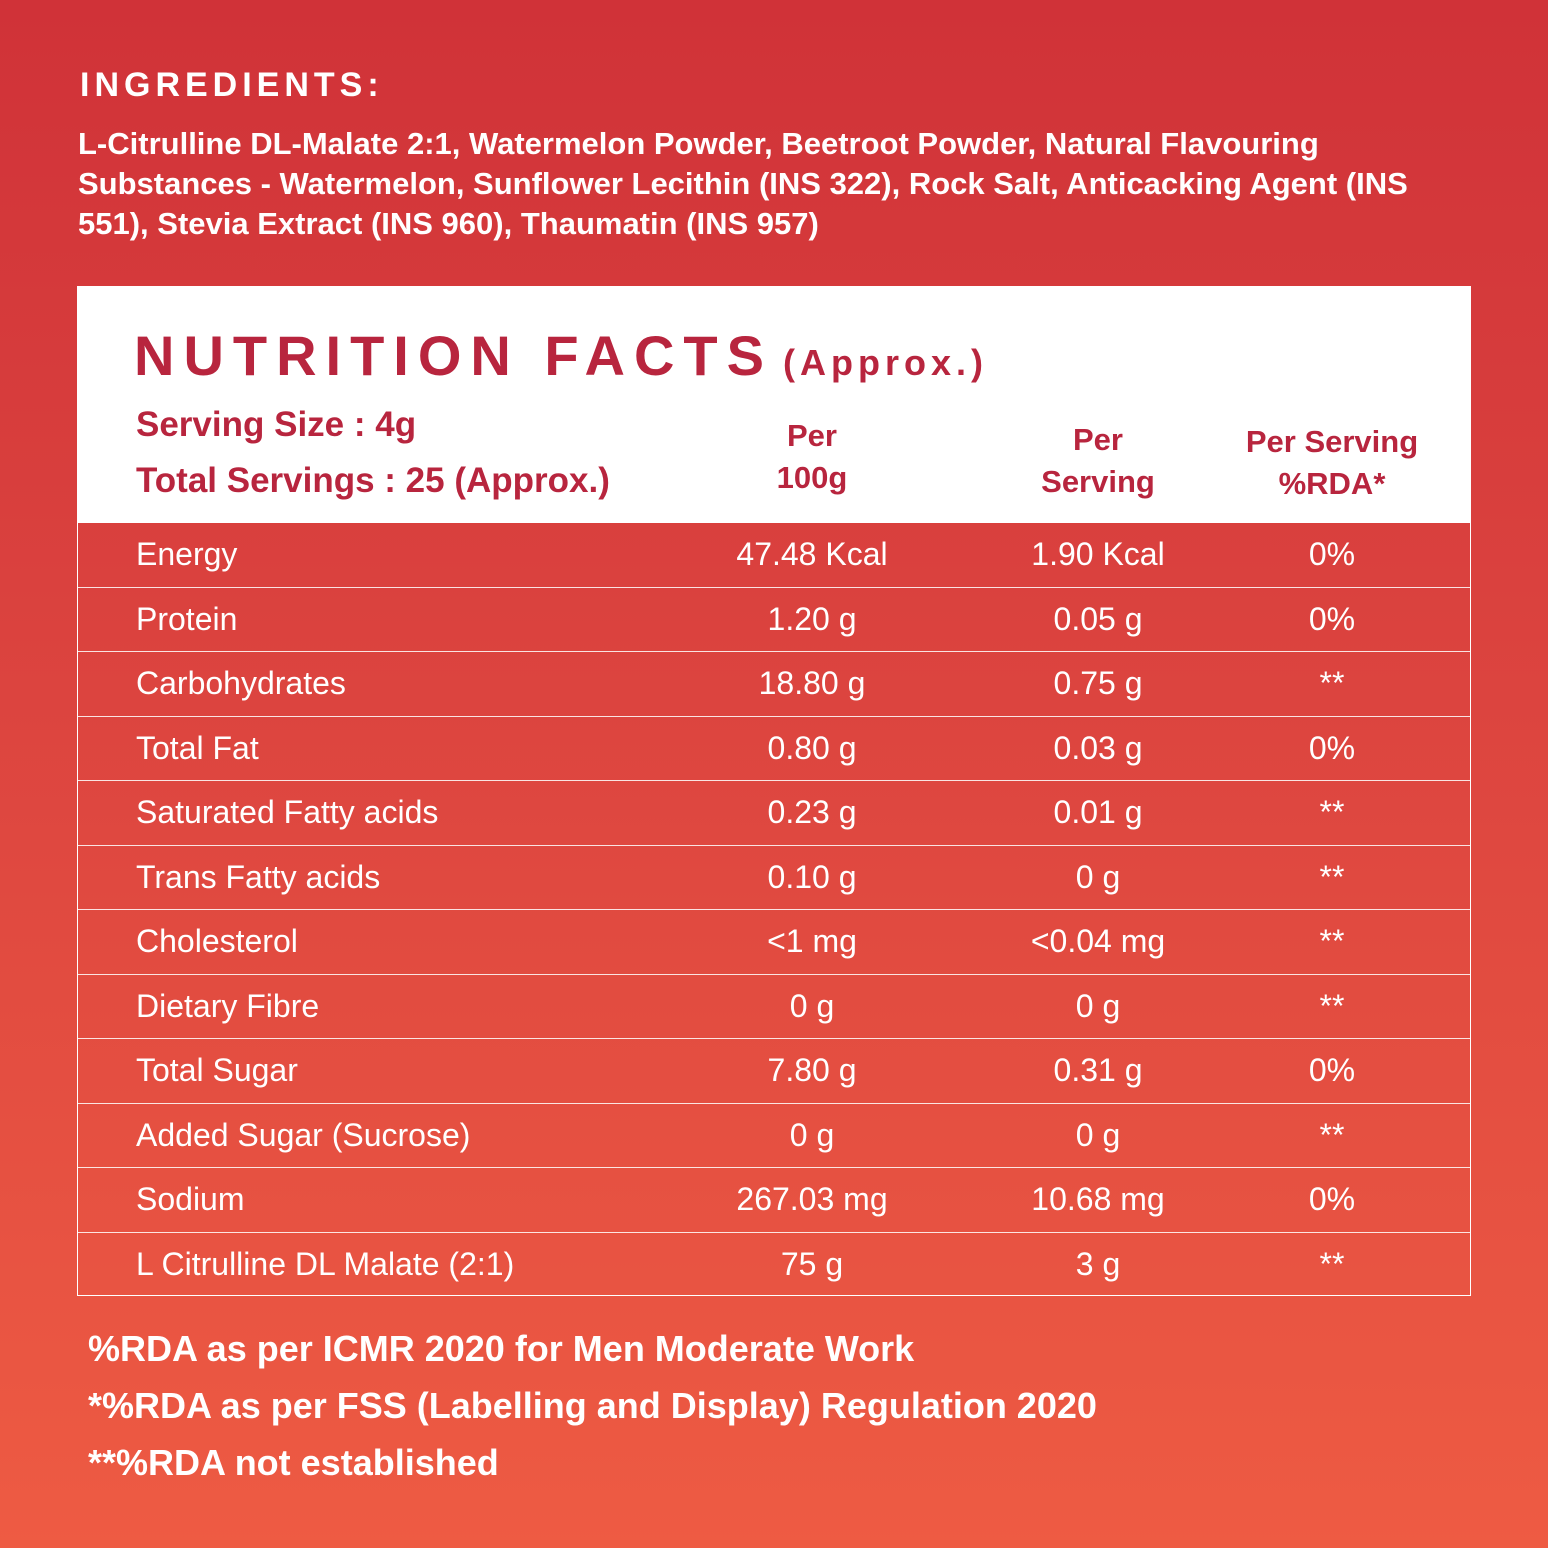 This screenshot has width=1548, height=1548. What do you see at coordinates (1098, 461) in the screenshot?
I see `column-header-per-serving: Per Serving` at bounding box center [1098, 461].